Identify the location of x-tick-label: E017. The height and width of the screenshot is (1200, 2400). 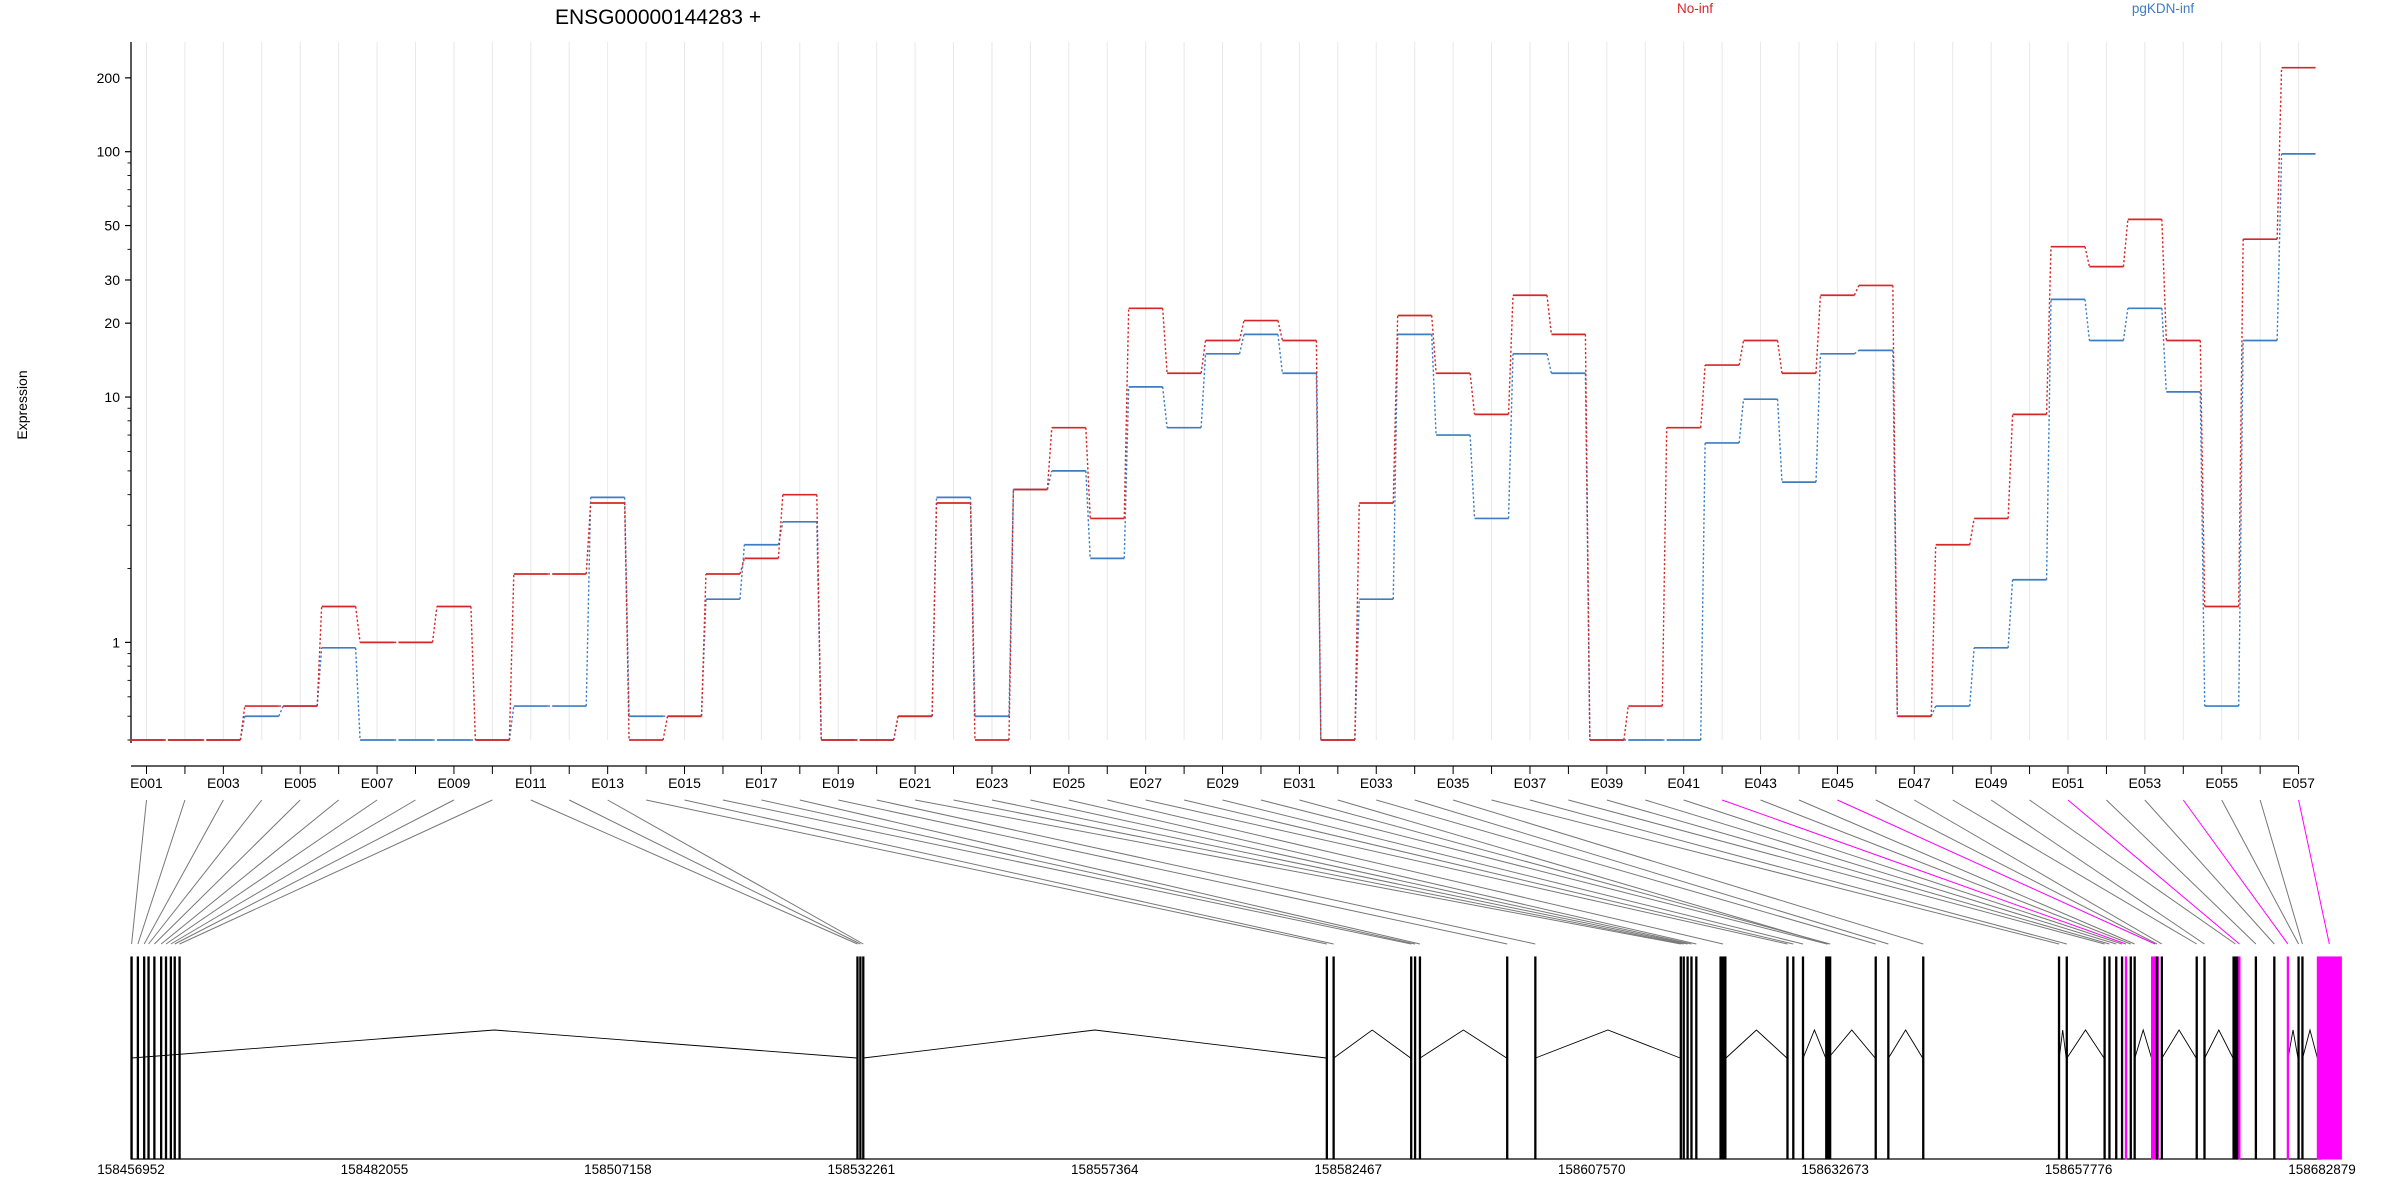
(761, 783).